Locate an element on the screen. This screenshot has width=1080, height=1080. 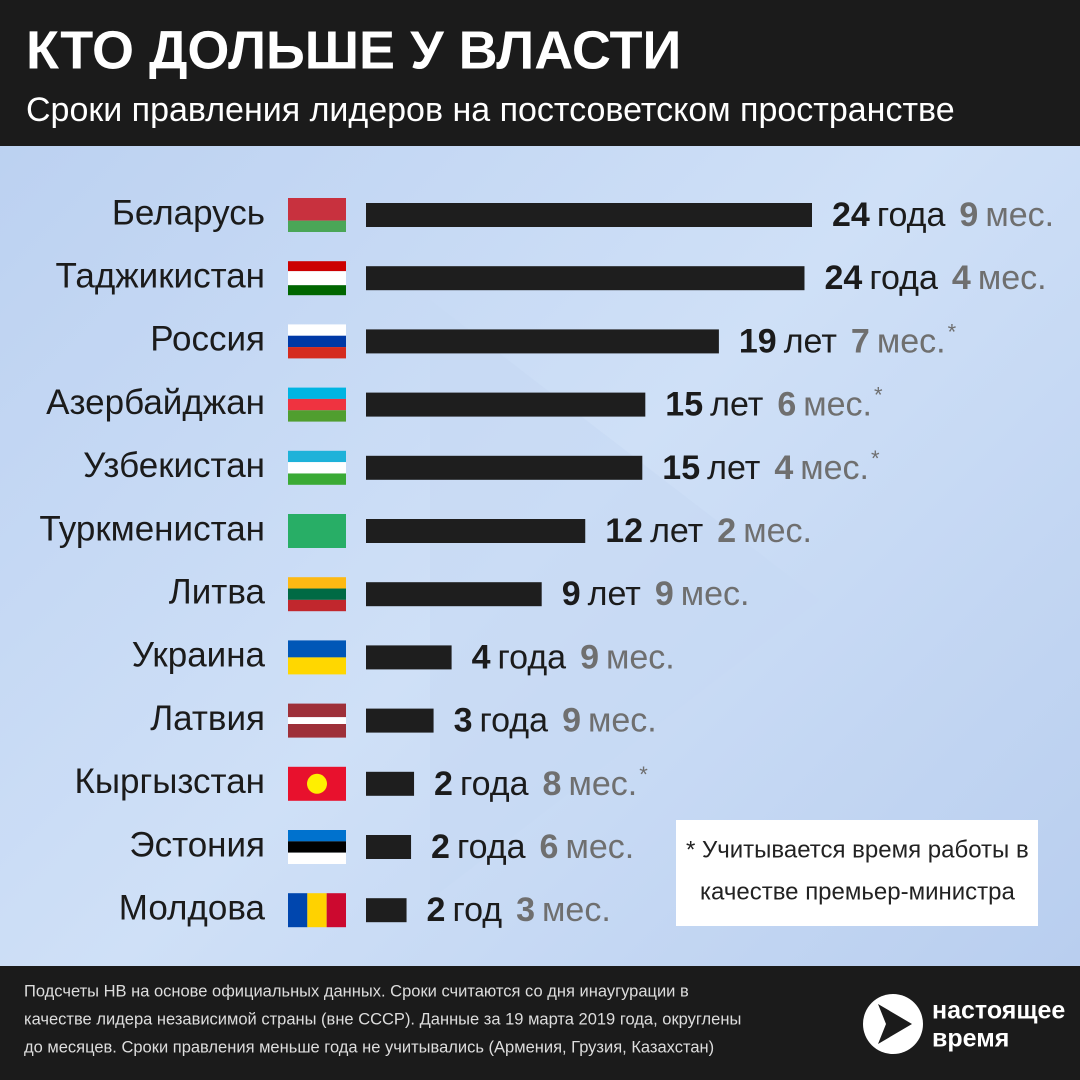
category-label: Молдова is located at coordinates (192, 907).